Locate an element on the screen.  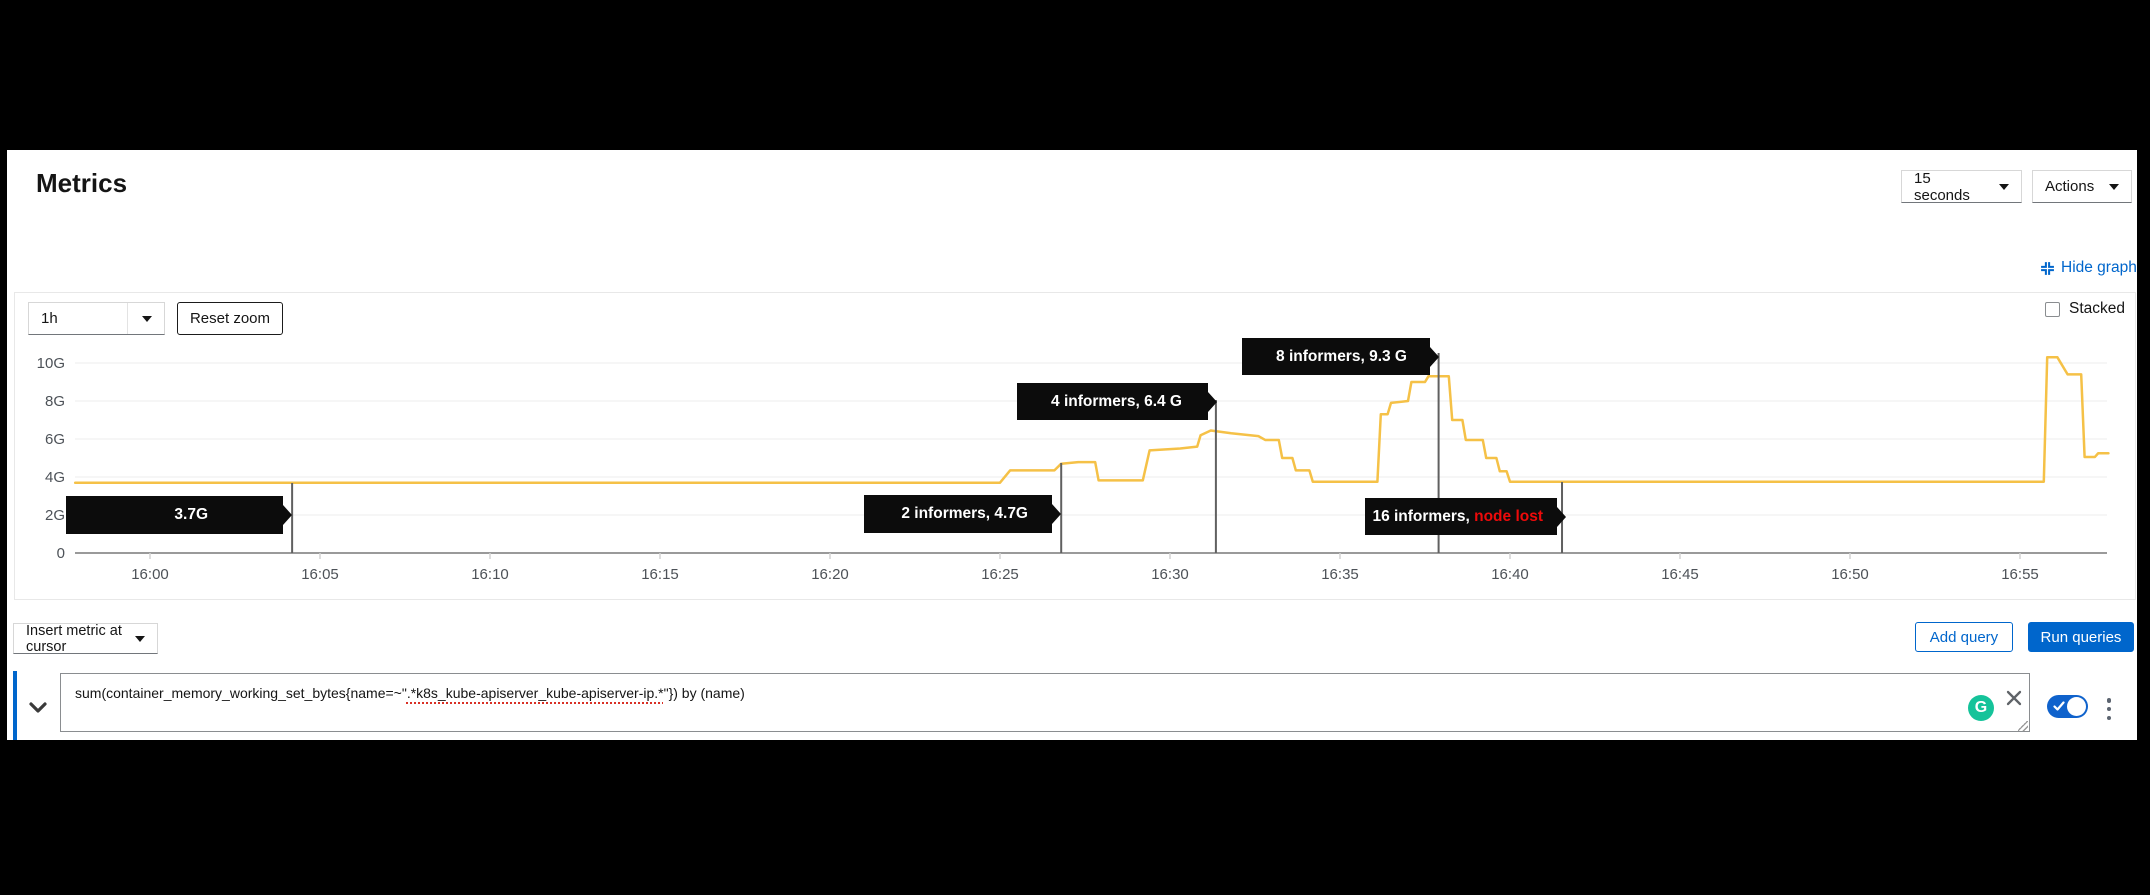
toggle-knob is located at coordinates (2076, 706).